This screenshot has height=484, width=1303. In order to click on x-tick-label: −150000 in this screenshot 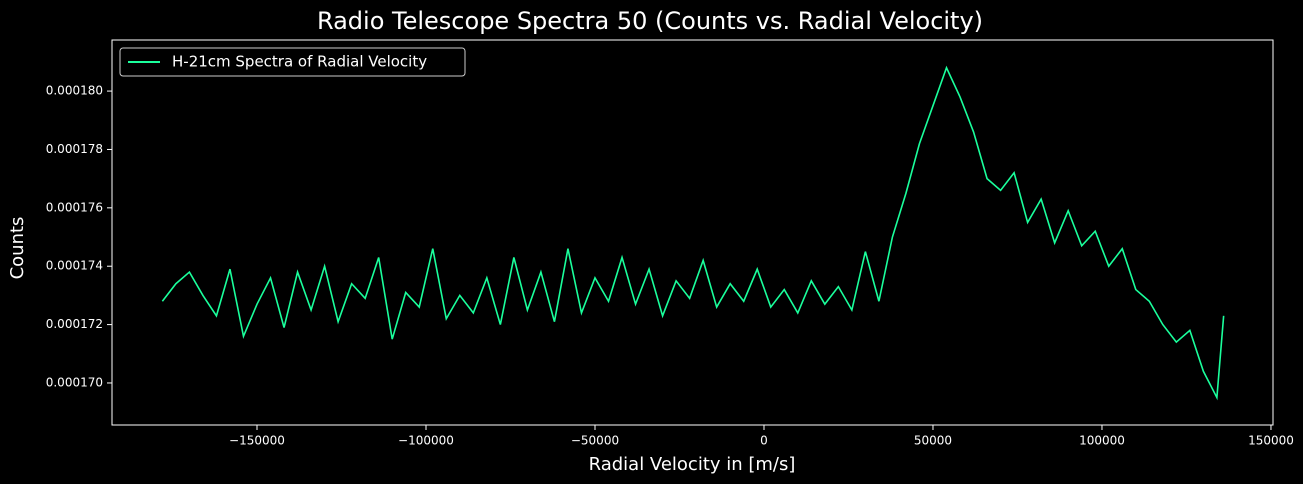, I will do `click(257, 441)`.